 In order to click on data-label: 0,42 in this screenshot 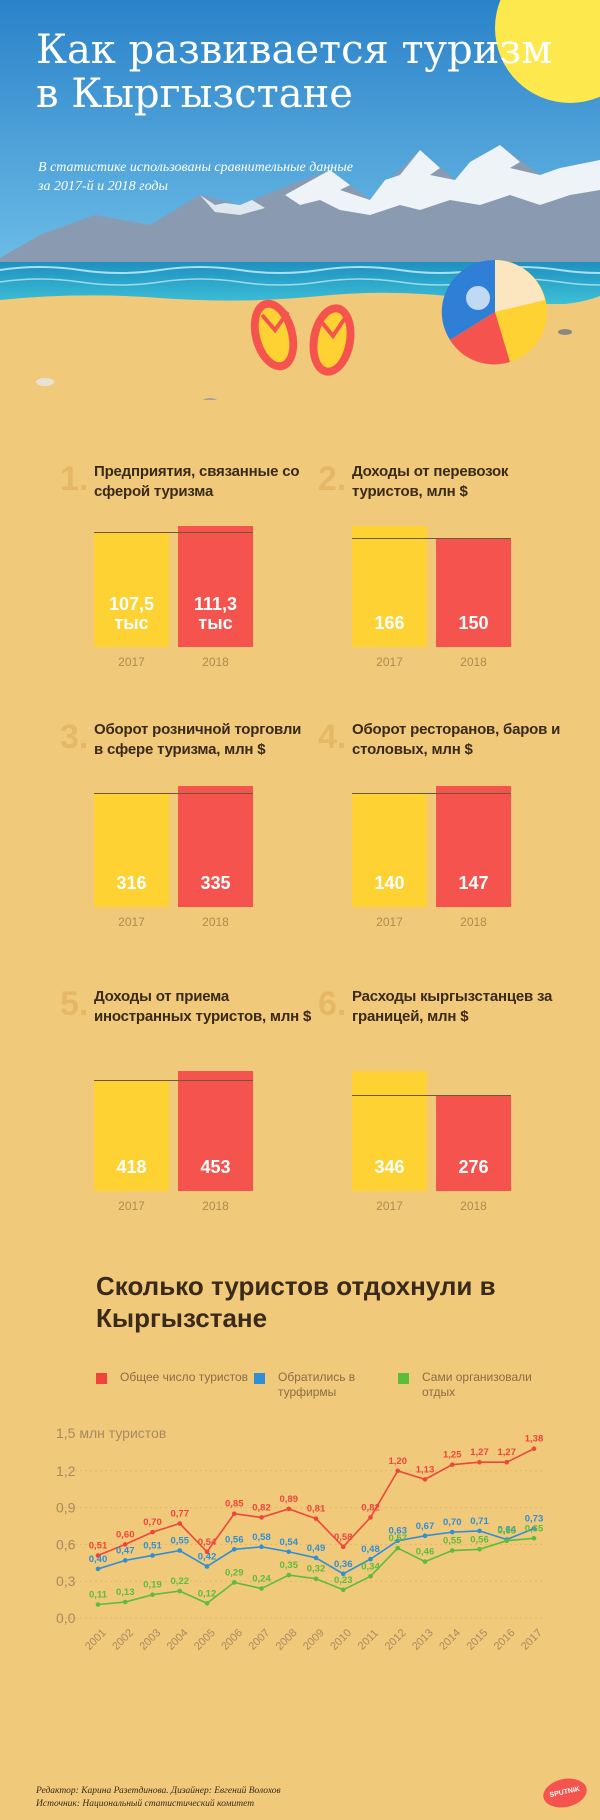, I will do `click(207, 1556)`.